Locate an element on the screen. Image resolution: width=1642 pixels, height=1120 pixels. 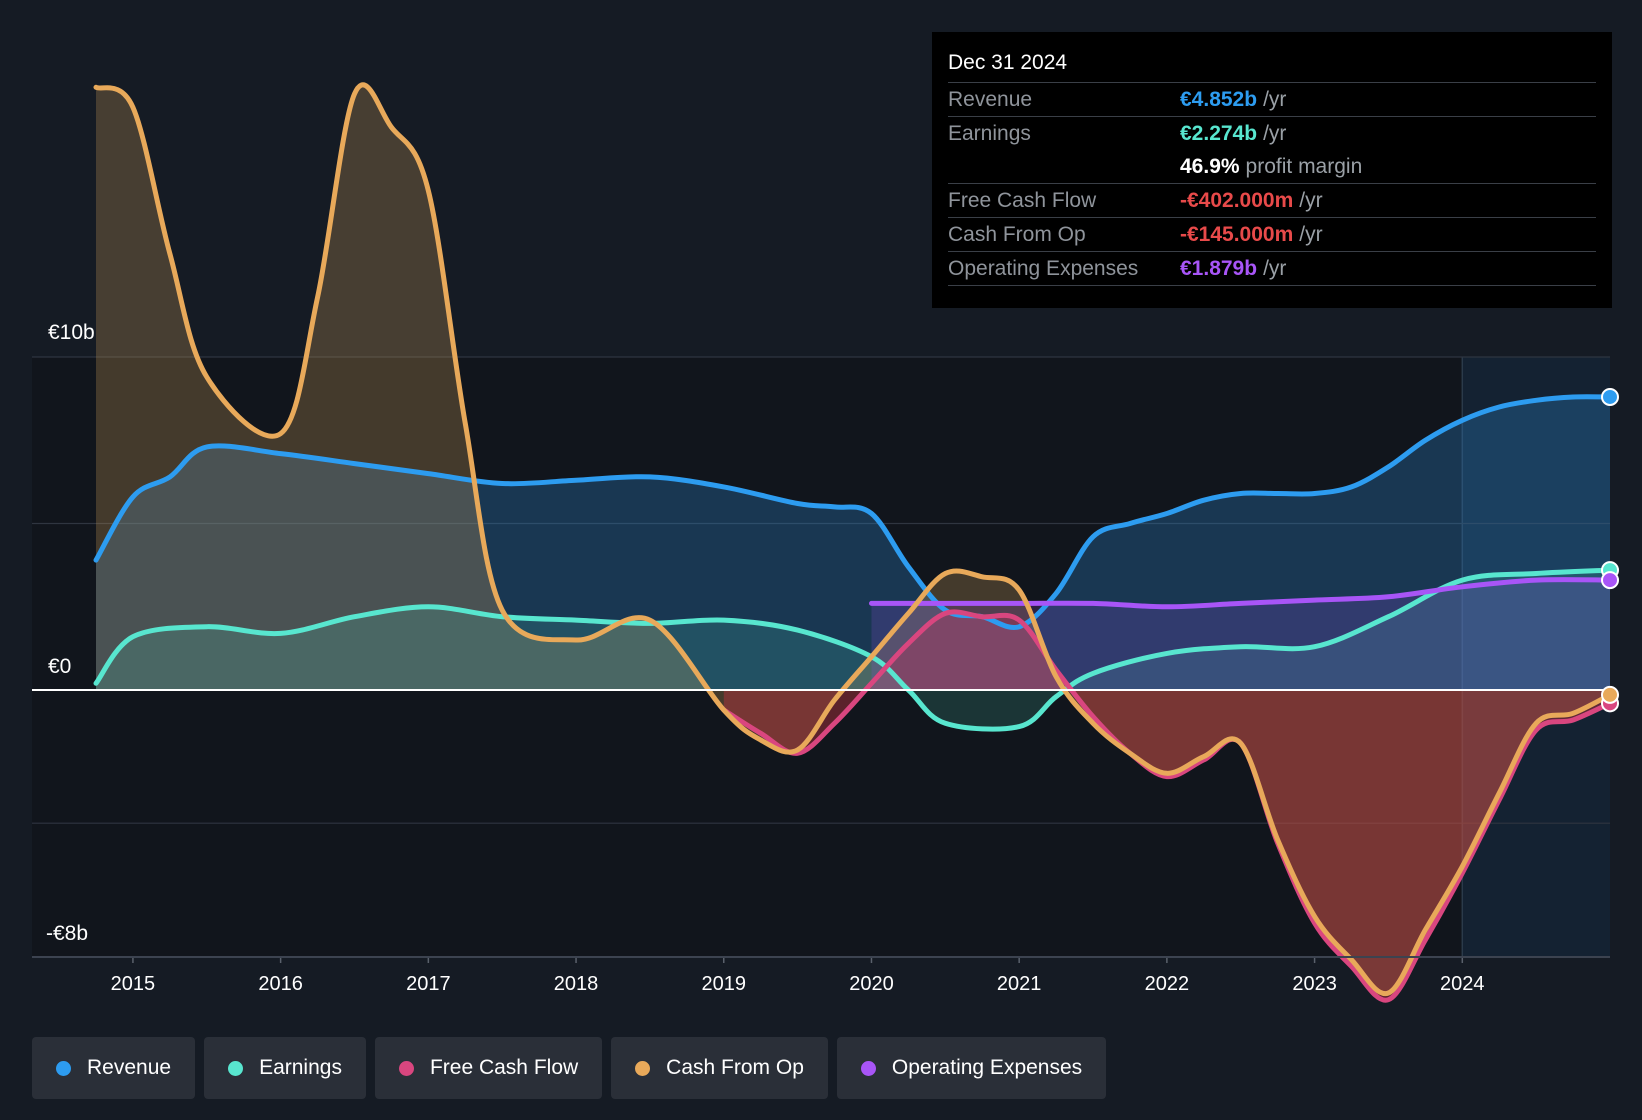
tooltip-value: €1.879b is located at coordinates (1219, 268).